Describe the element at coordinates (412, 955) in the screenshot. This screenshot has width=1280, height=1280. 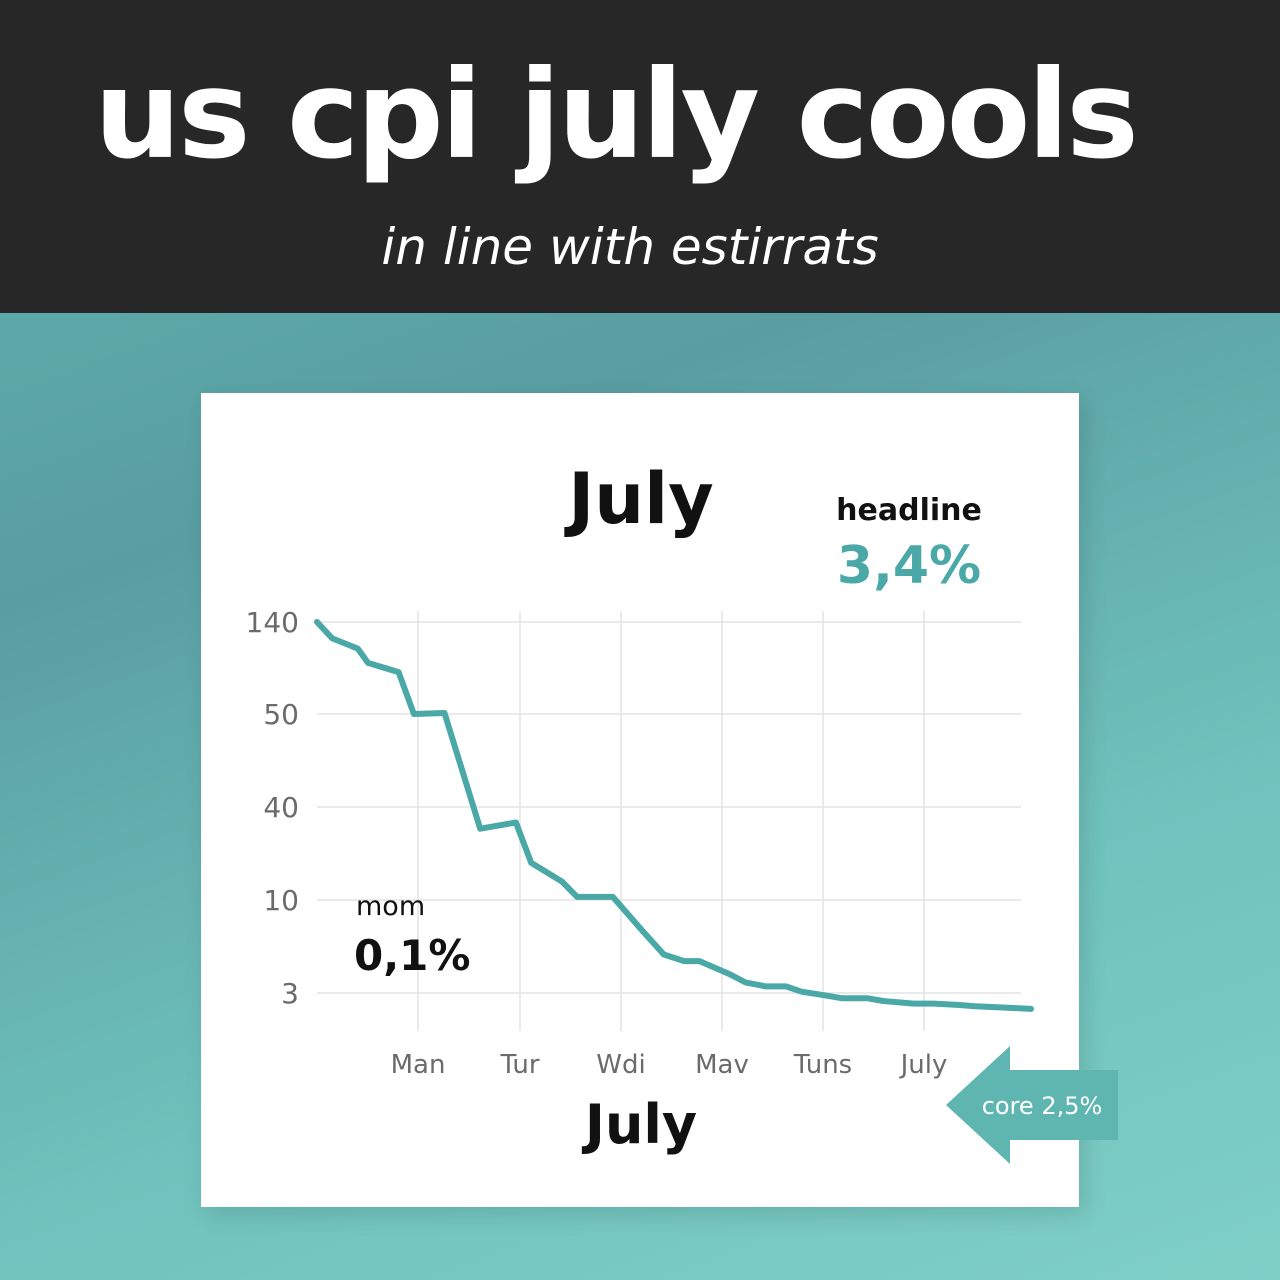
I see `mom-value: 0,1%` at that location.